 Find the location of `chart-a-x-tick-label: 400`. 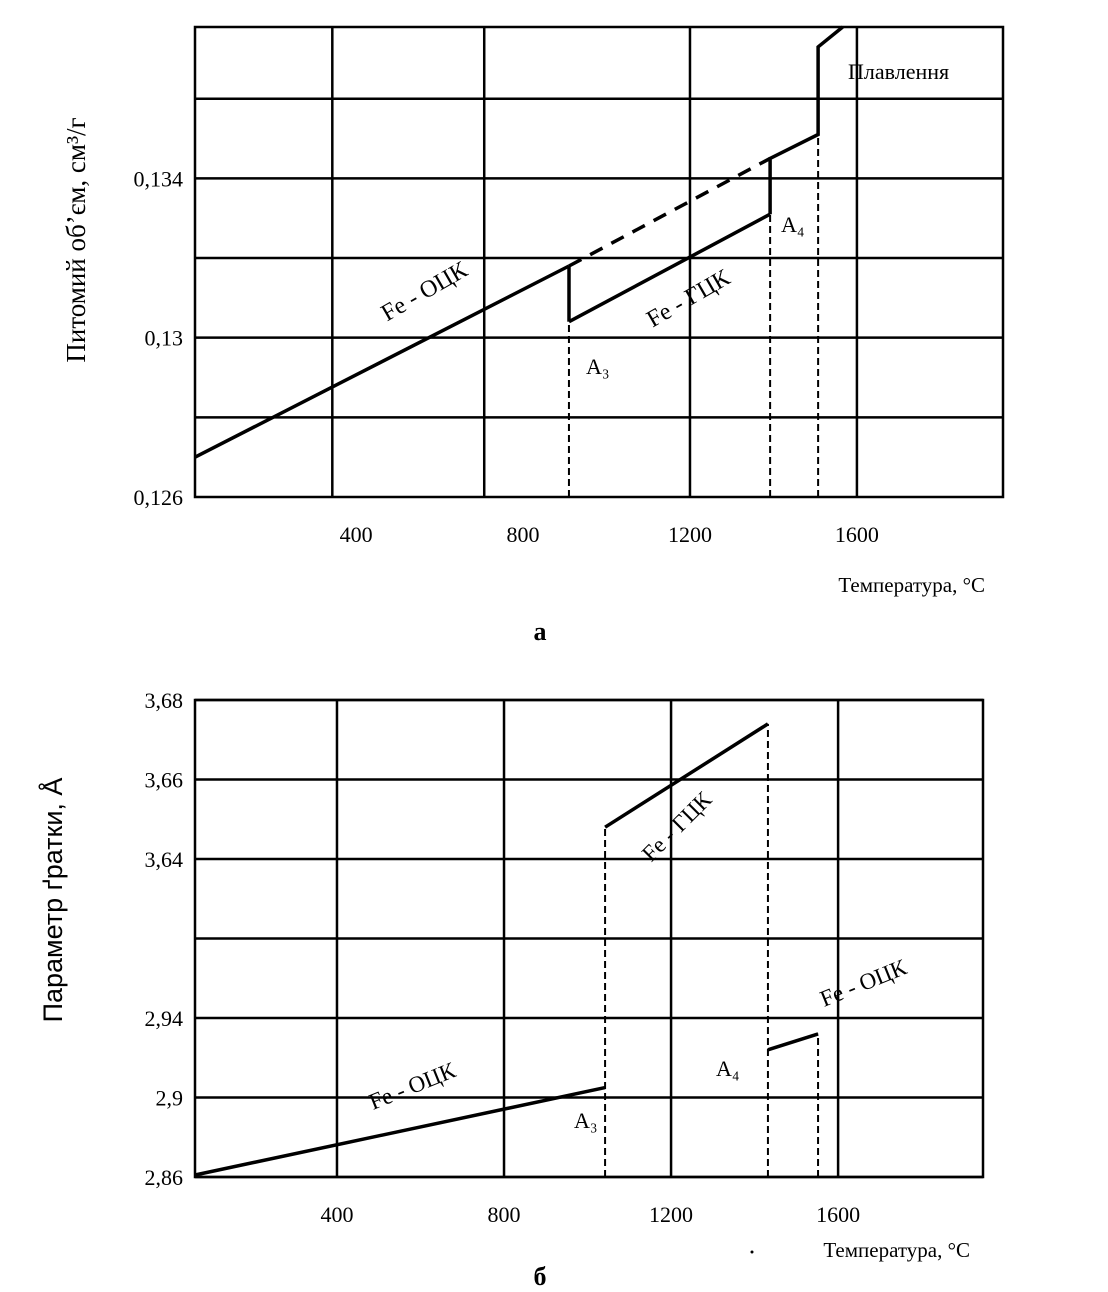

chart-a-x-tick-label: 400 is located at coordinates (356, 534).